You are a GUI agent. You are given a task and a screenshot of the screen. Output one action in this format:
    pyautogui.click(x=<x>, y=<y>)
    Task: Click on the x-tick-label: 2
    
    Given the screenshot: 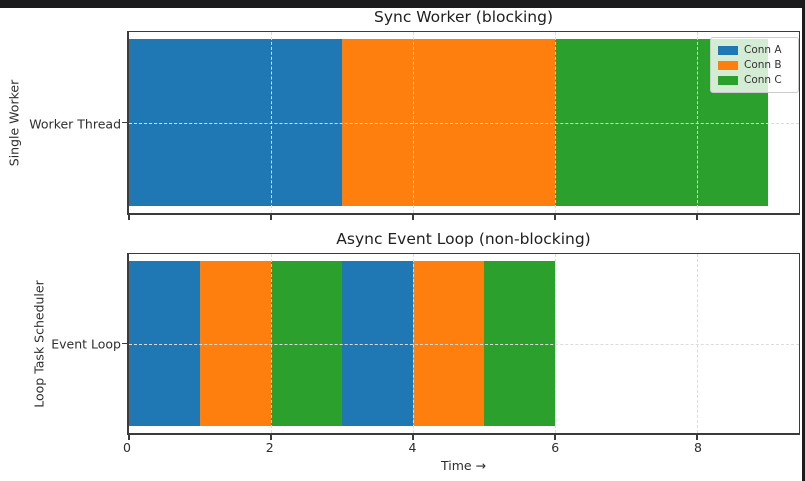 What is the action you would take?
    pyautogui.click(x=269, y=447)
    